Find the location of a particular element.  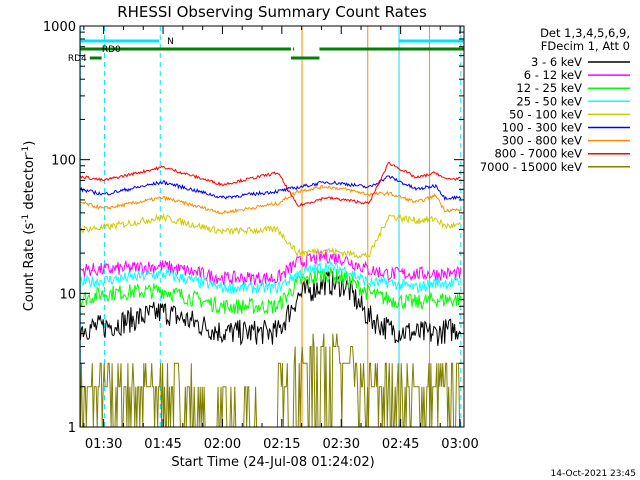

timestamp-label: 14-Oct-2021 23:45 is located at coordinates (593, 474).